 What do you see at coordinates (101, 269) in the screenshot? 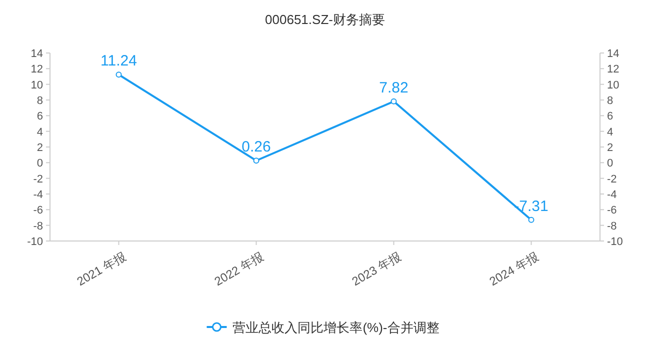
I see `x-tick-label: 2021 年报` at bounding box center [101, 269].